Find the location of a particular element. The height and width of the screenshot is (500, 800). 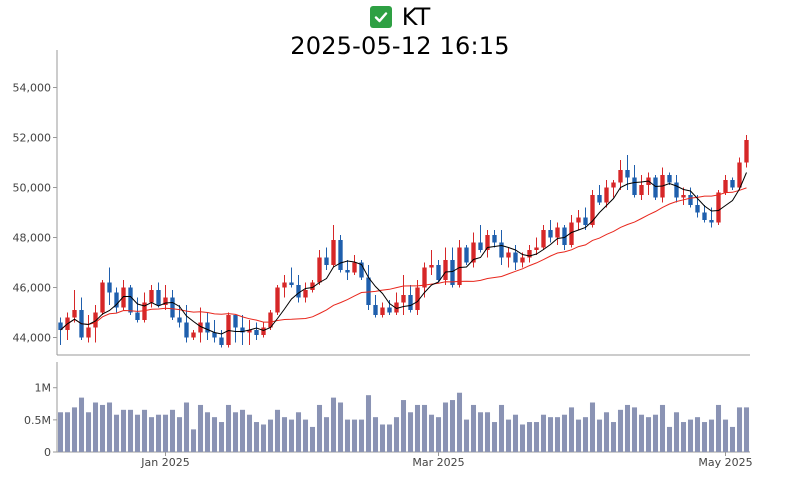

volume-y-tick-label: 1M is located at coordinates (43, 388).